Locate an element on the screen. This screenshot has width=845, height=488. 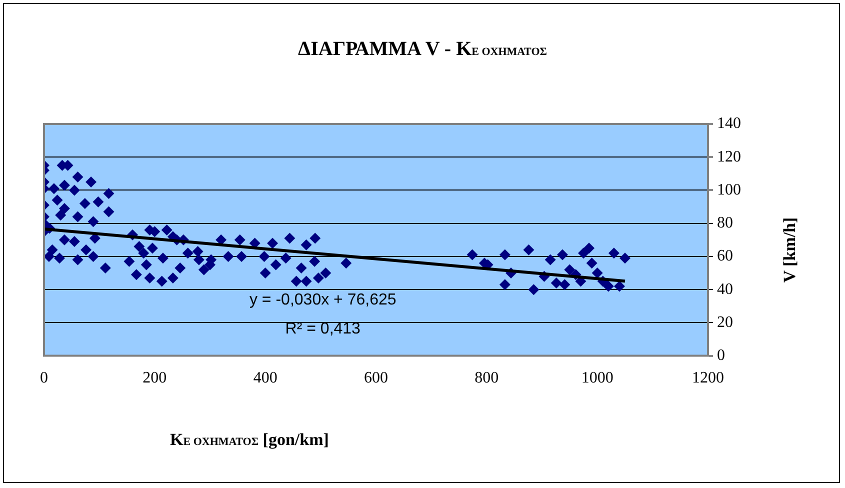
y-tick-label: 60 is located at coordinates (725, 256).